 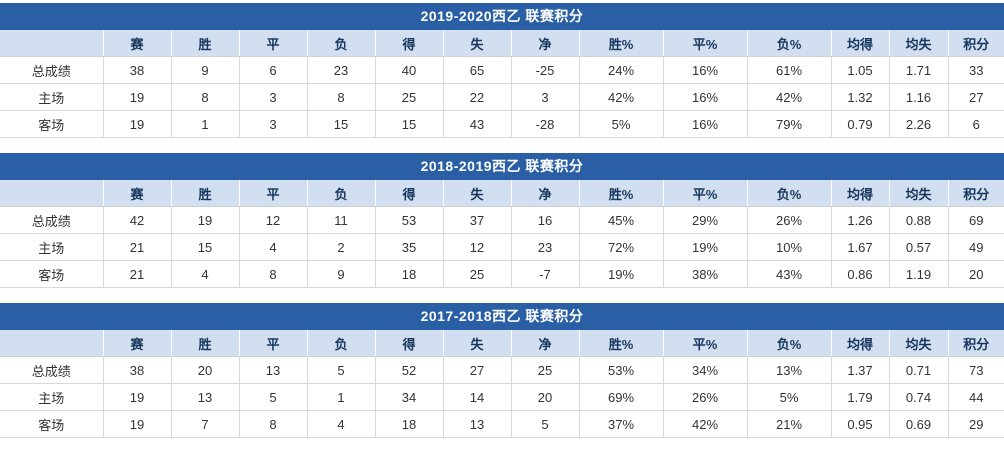 What do you see at coordinates (502, 274) in the screenshot?
I see `stats-row: 客场 21 4 8 9 18 25 -7 19% 38% 43% 0.86 1.19 20` at bounding box center [502, 274].